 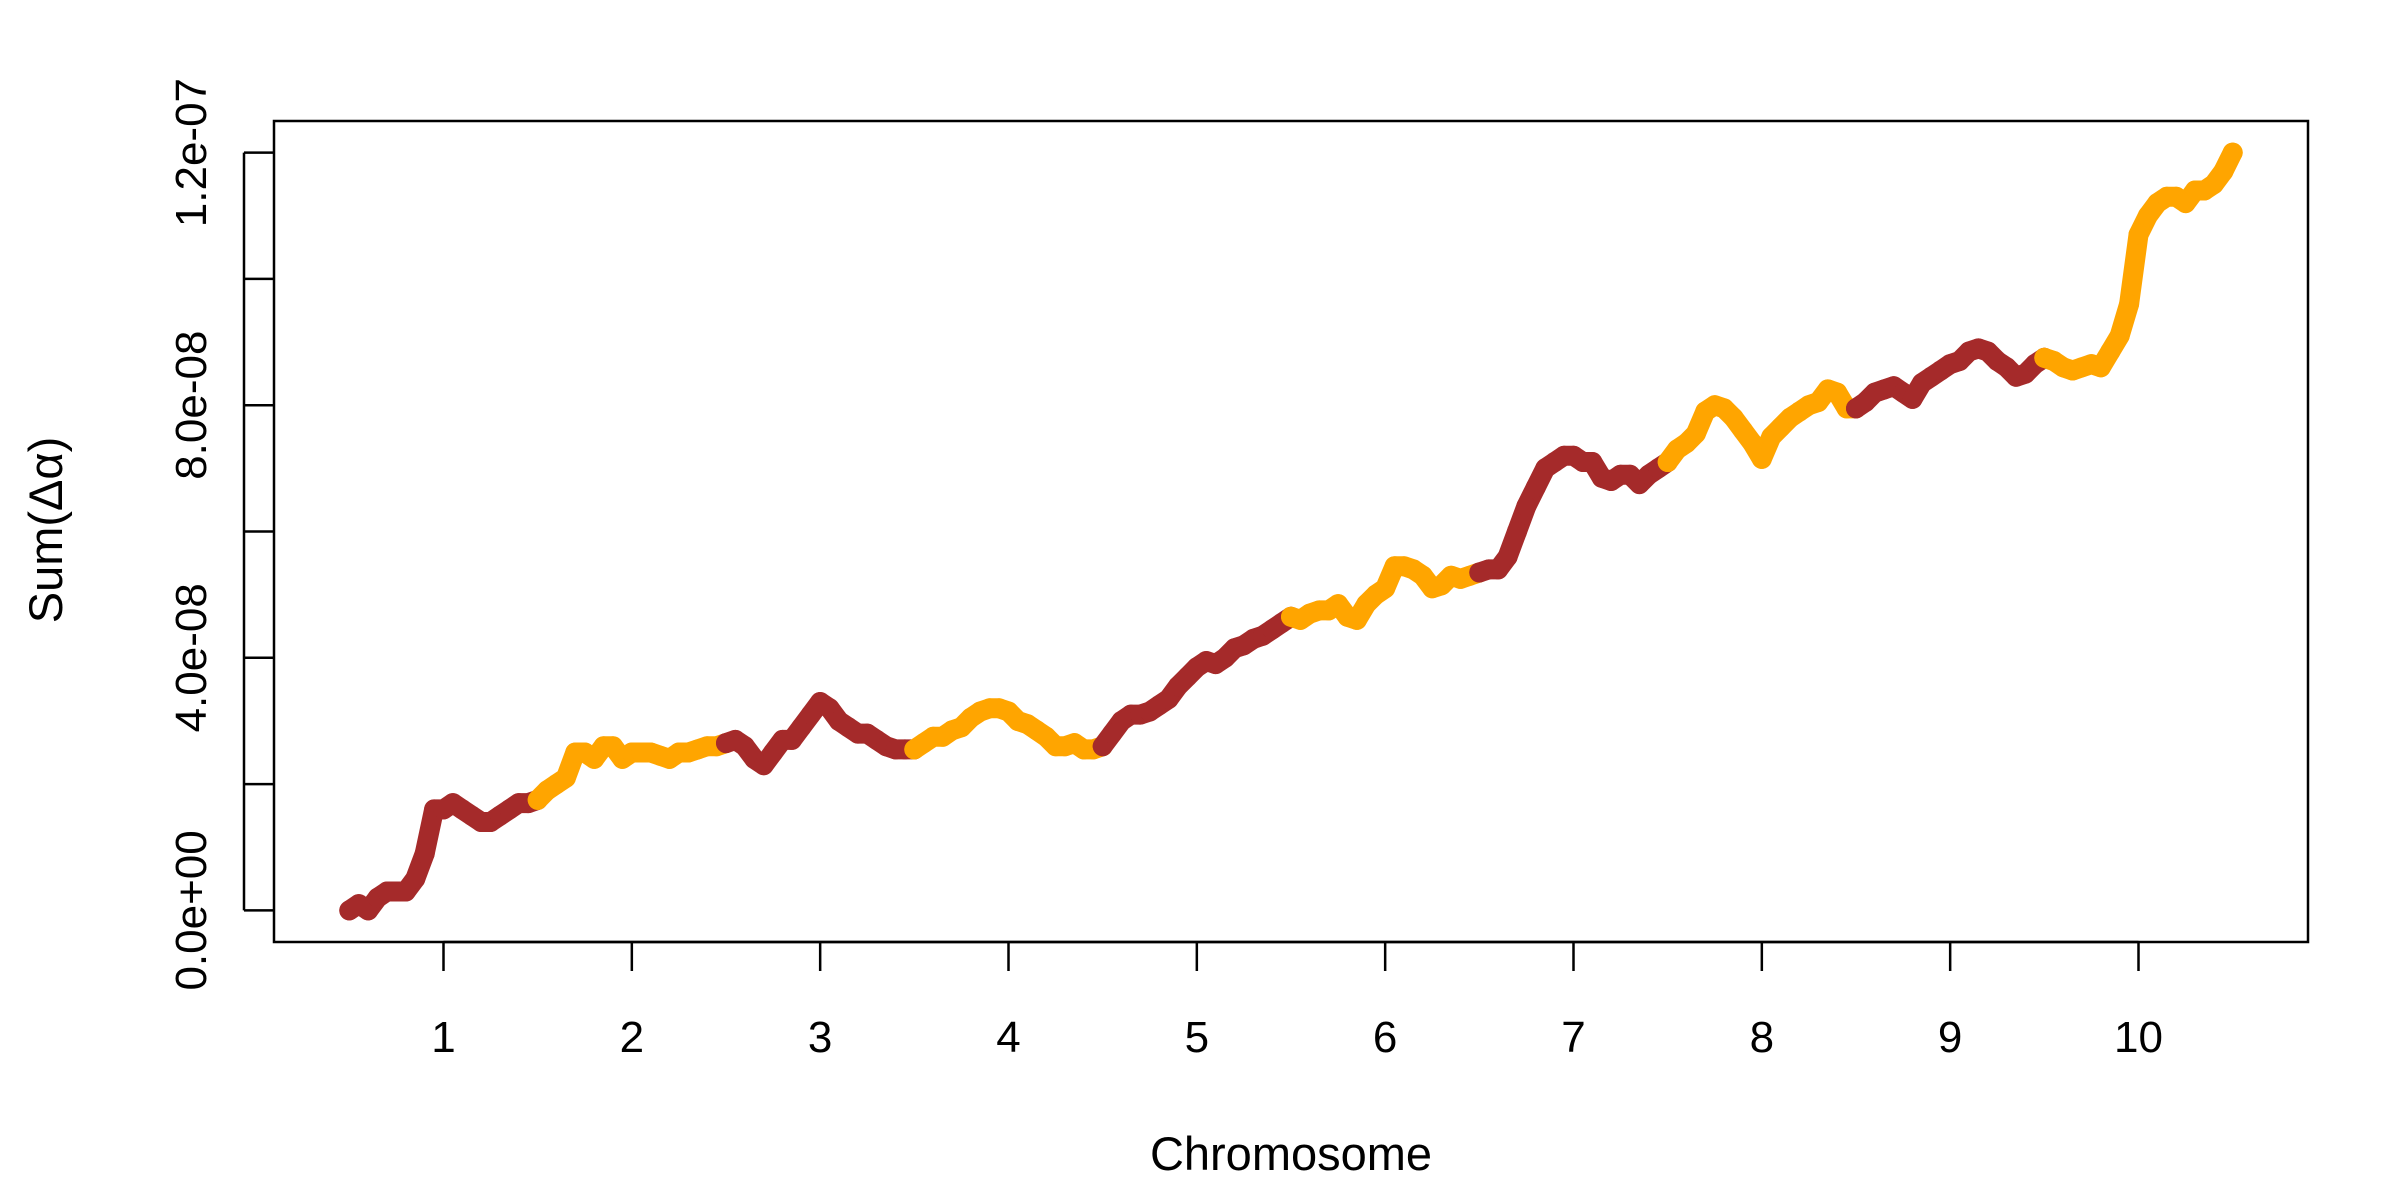 I want to click on x-tick-label: 6, so click(x=1385, y=1037).